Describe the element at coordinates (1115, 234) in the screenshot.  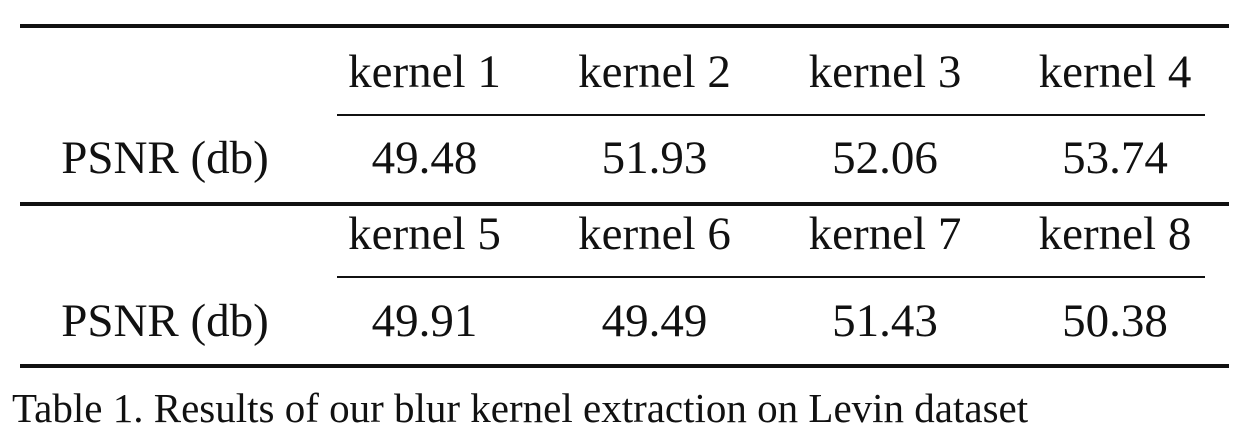
I see `column-header: kernel 8` at that location.